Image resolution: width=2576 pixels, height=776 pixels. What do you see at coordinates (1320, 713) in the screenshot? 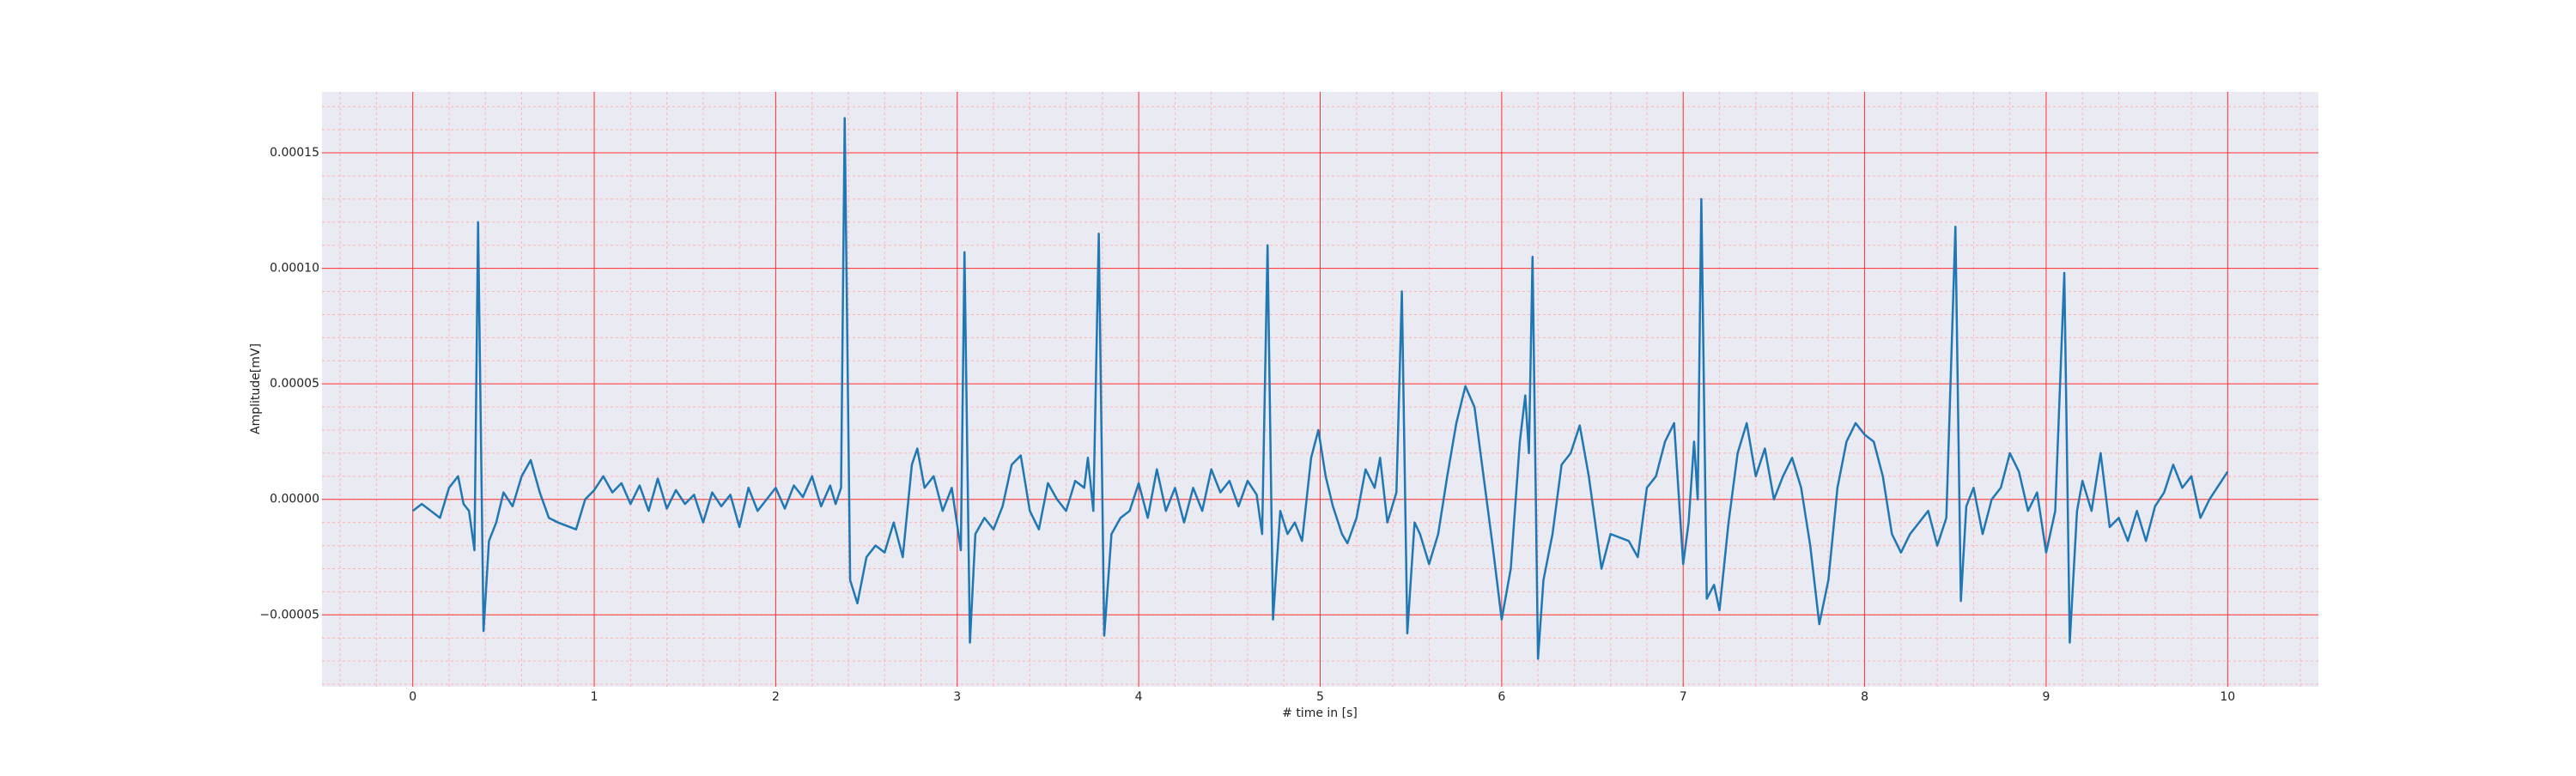
I see `x-axis-label: # time in [s]` at bounding box center [1320, 713].